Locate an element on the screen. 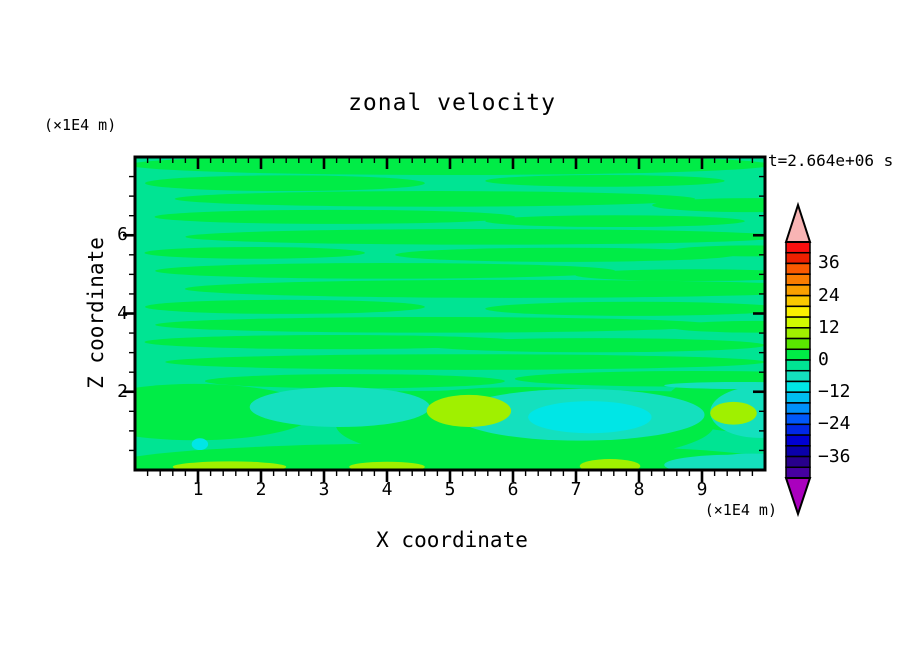  x-tick-label: 8 is located at coordinates (639, 489).